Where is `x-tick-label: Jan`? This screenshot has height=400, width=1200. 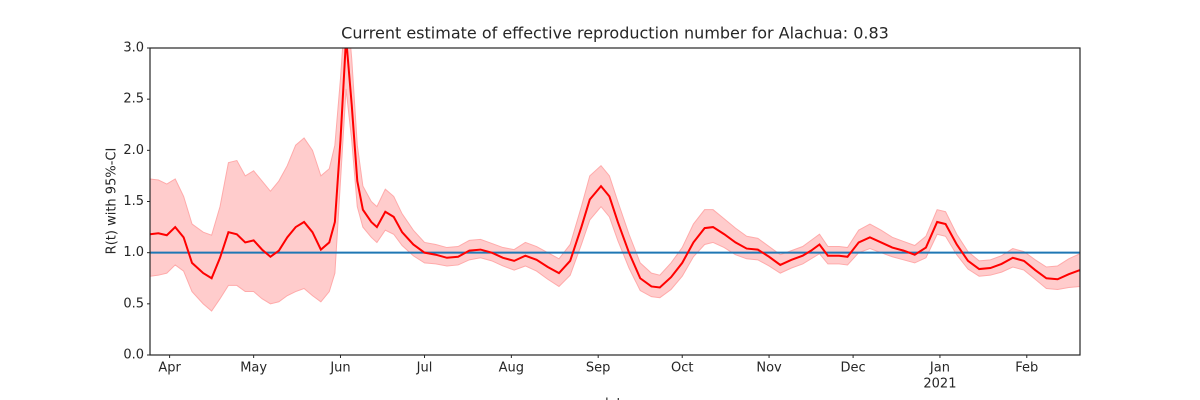
x-tick-label: Jan is located at coordinates (939, 368).